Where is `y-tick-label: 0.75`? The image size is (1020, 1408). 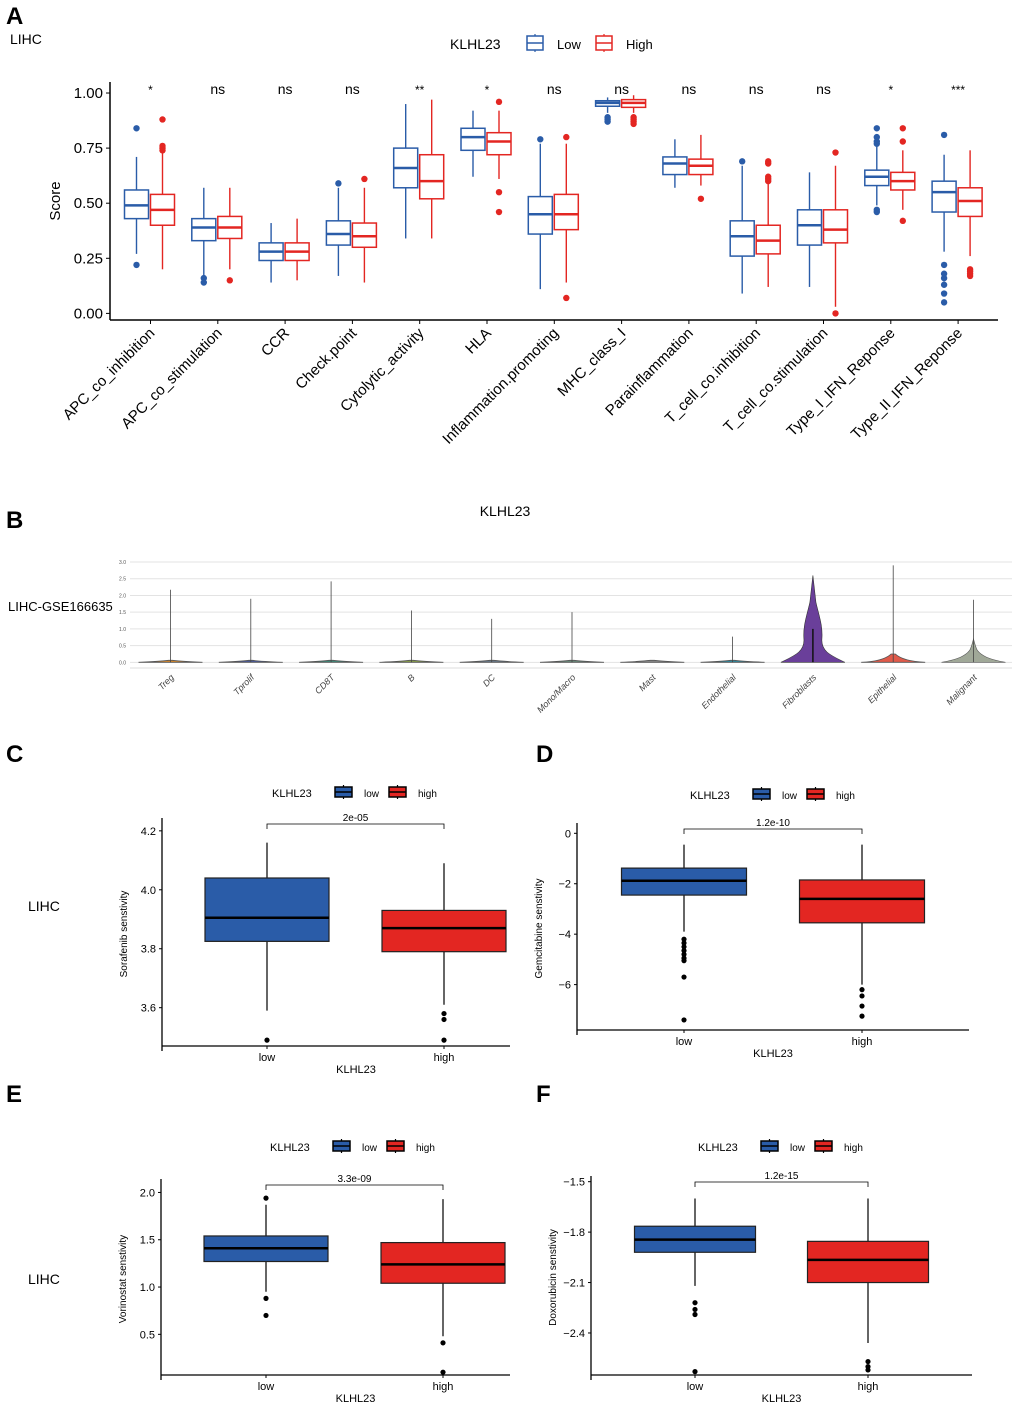
y-tick-label: 0.75 is located at coordinates (88, 148).